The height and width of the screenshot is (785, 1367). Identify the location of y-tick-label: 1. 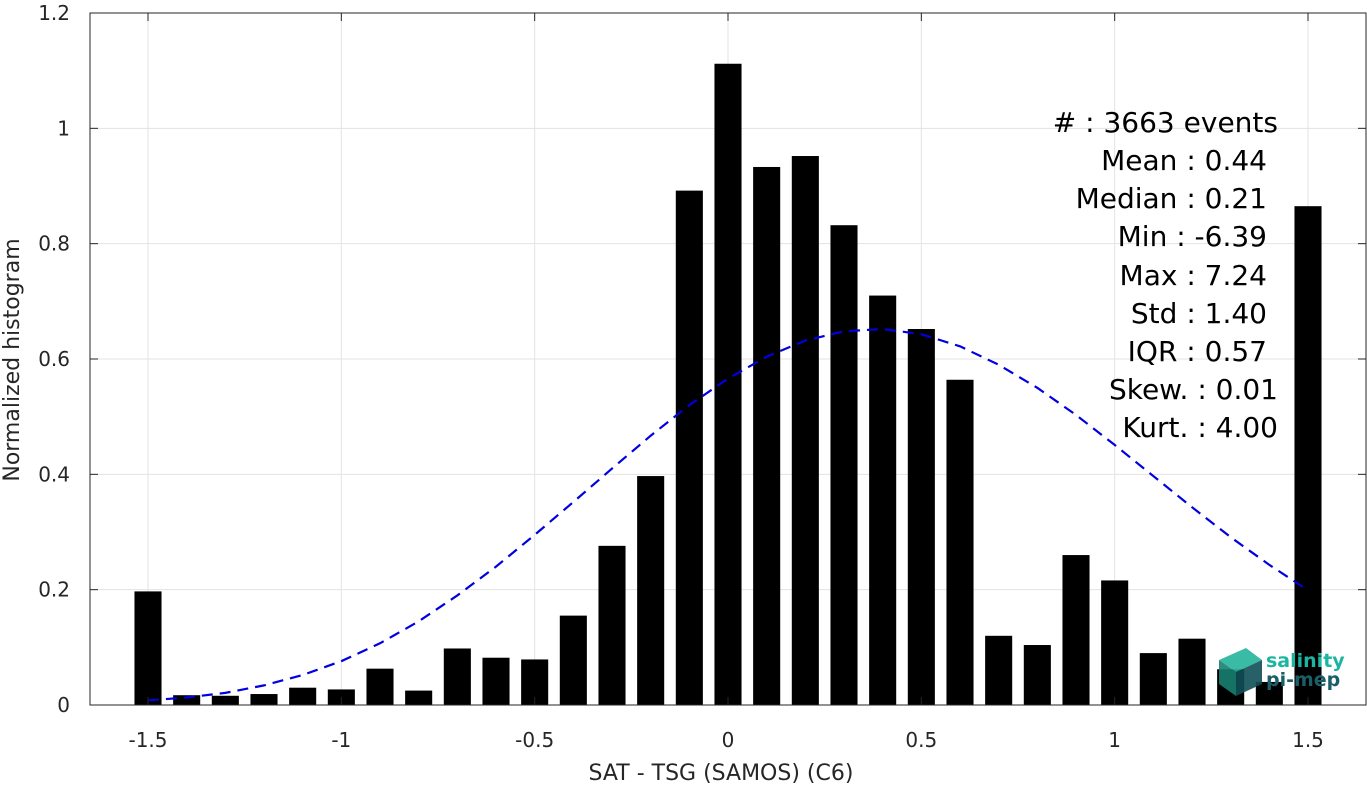
(63, 128).